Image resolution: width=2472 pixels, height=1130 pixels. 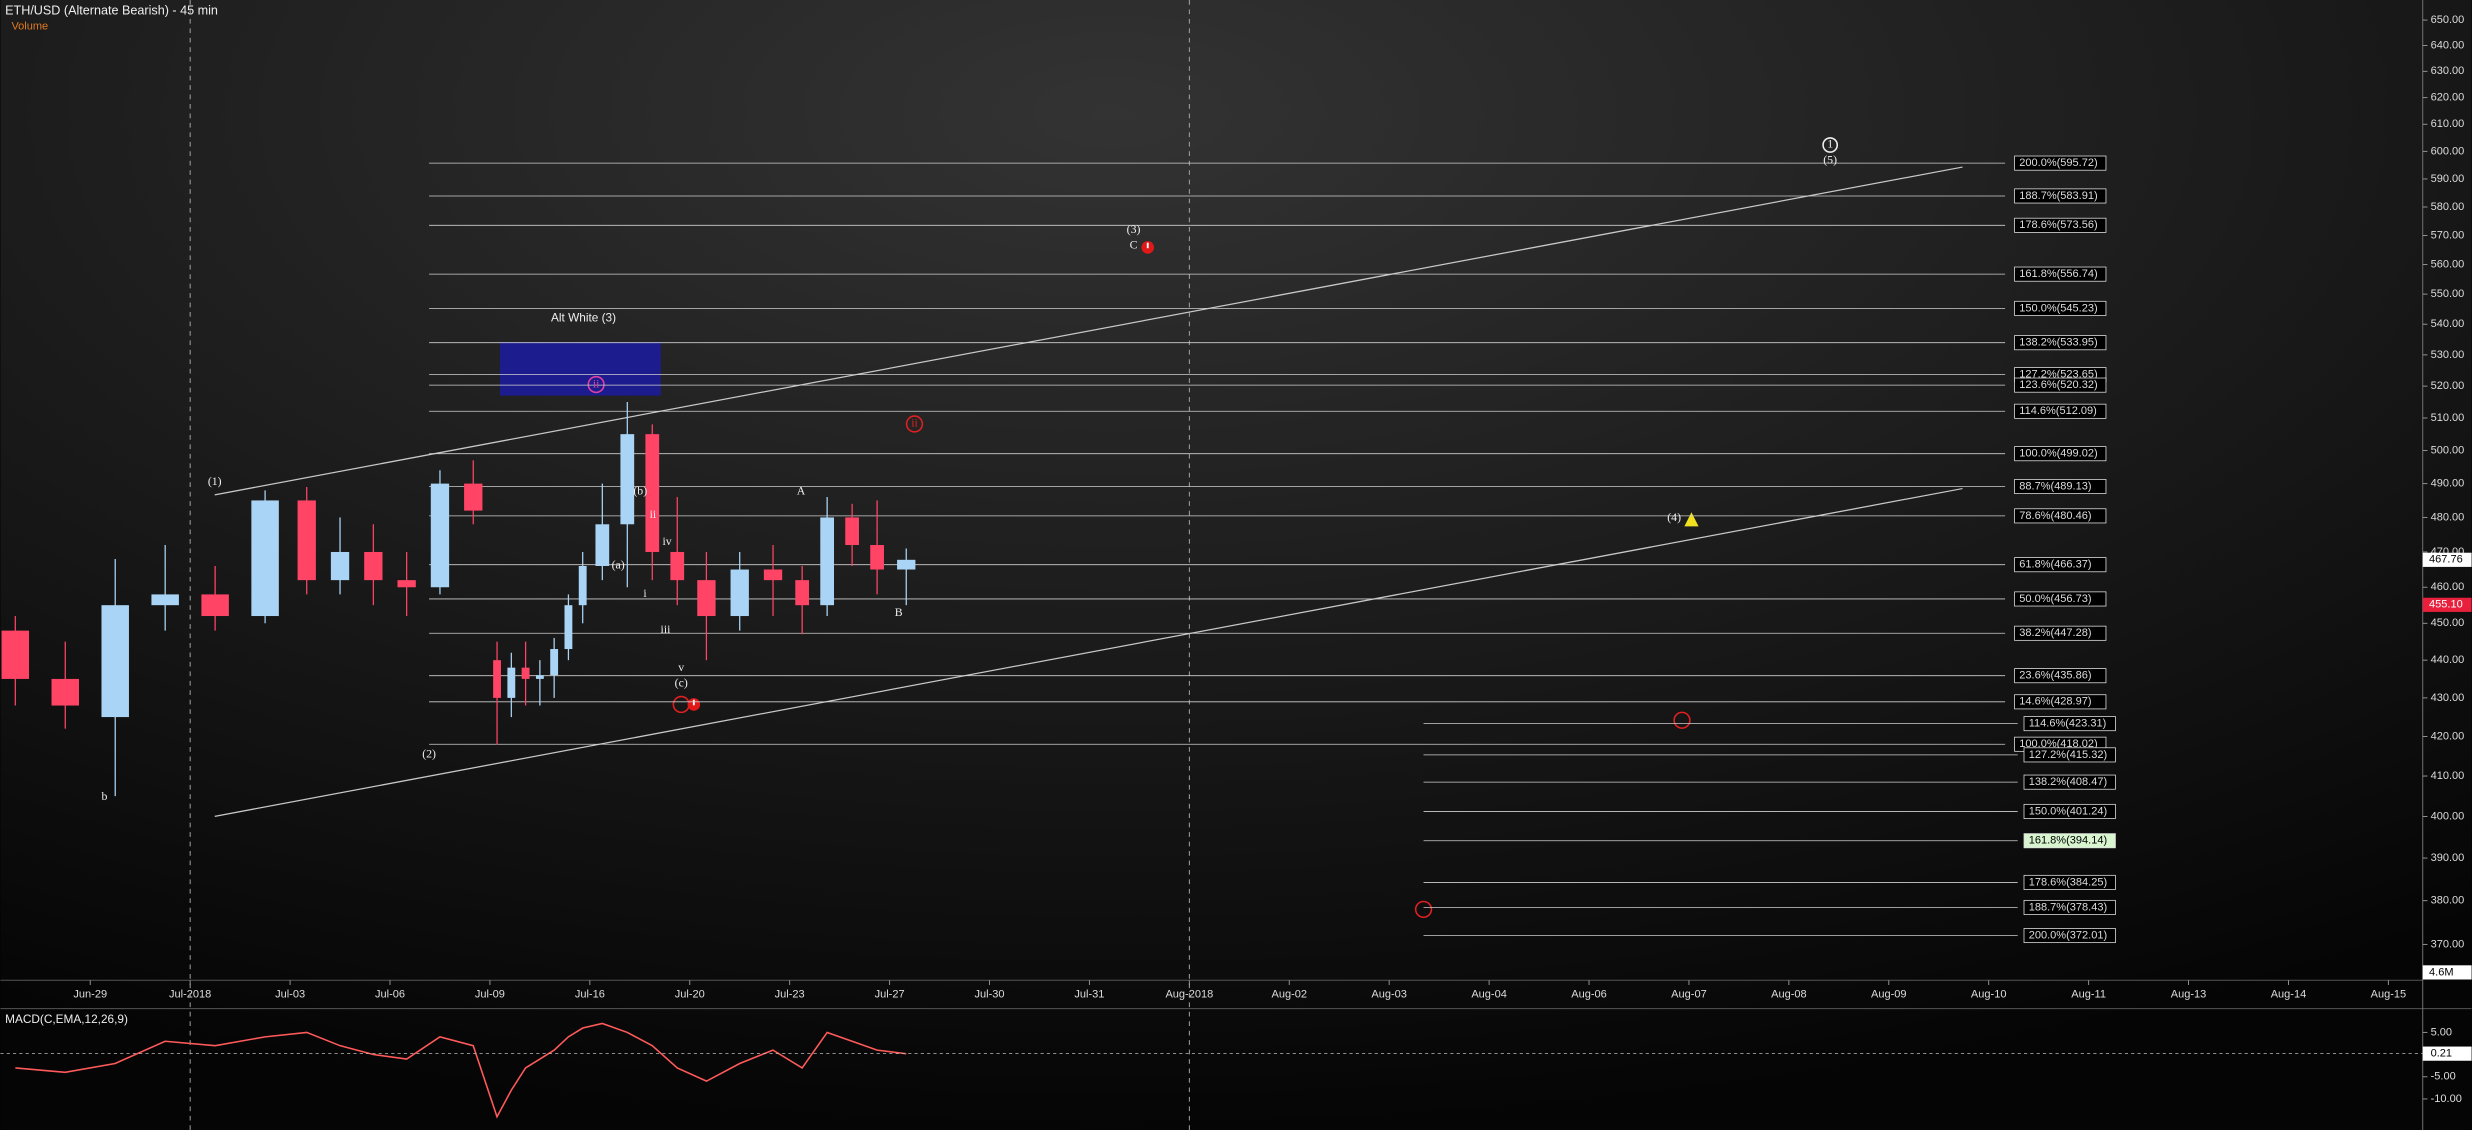 I want to click on x-tick-label: Jul-09, so click(x=490, y=994).